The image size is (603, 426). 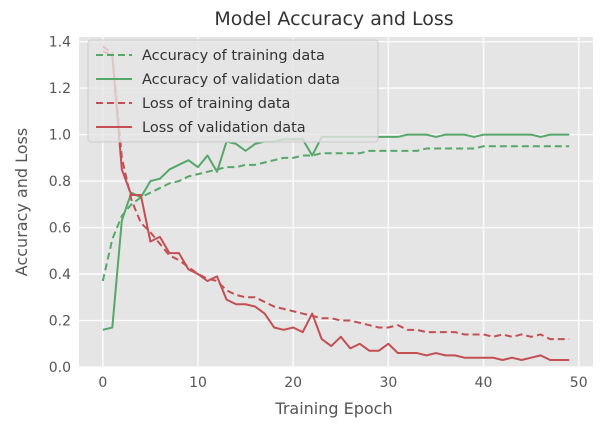 What do you see at coordinates (60, 368) in the screenshot?
I see `y-tick-label: 0.0` at bounding box center [60, 368].